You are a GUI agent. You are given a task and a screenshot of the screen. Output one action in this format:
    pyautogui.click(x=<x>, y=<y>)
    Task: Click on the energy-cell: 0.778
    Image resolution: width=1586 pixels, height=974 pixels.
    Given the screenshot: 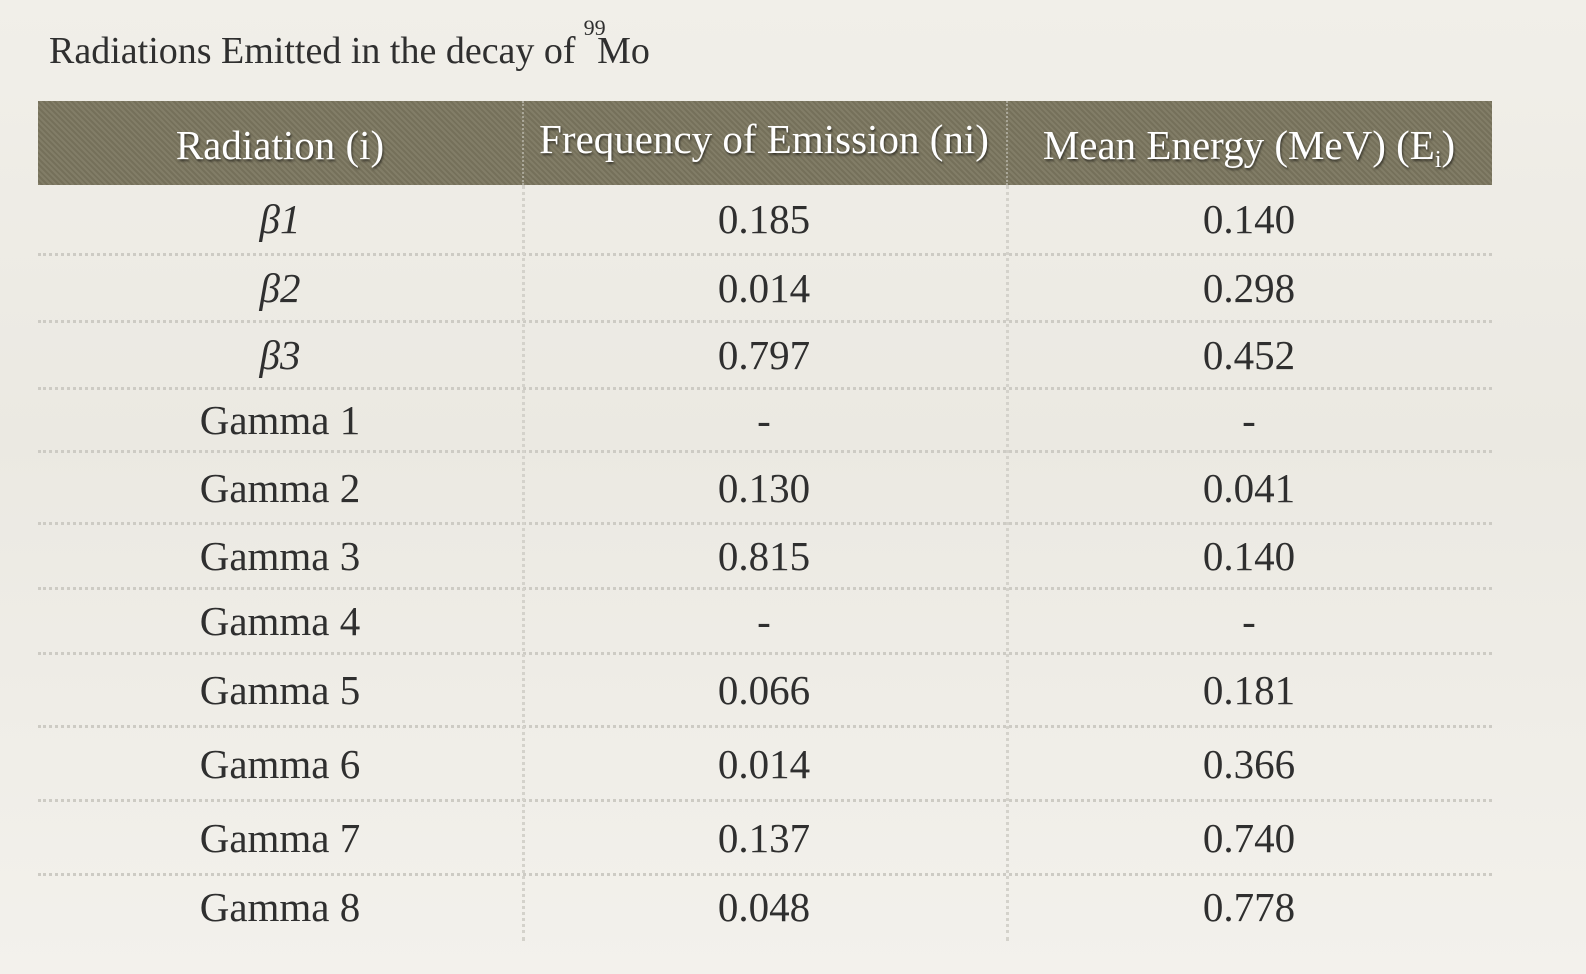 What is the action you would take?
    pyautogui.click(x=1249, y=907)
    